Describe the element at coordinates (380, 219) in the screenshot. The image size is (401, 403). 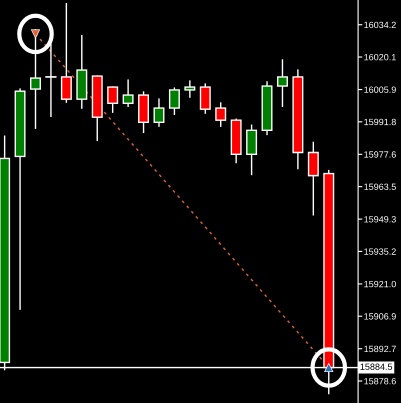
I see `y-tick-label: 15949.3` at that location.